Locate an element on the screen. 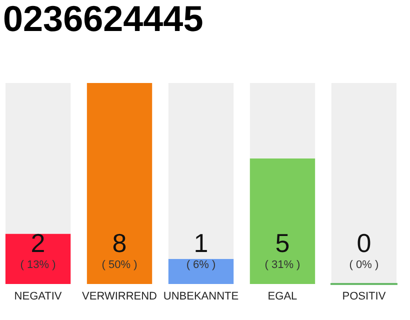  annotation: ( 6% ) is located at coordinates (201, 265).